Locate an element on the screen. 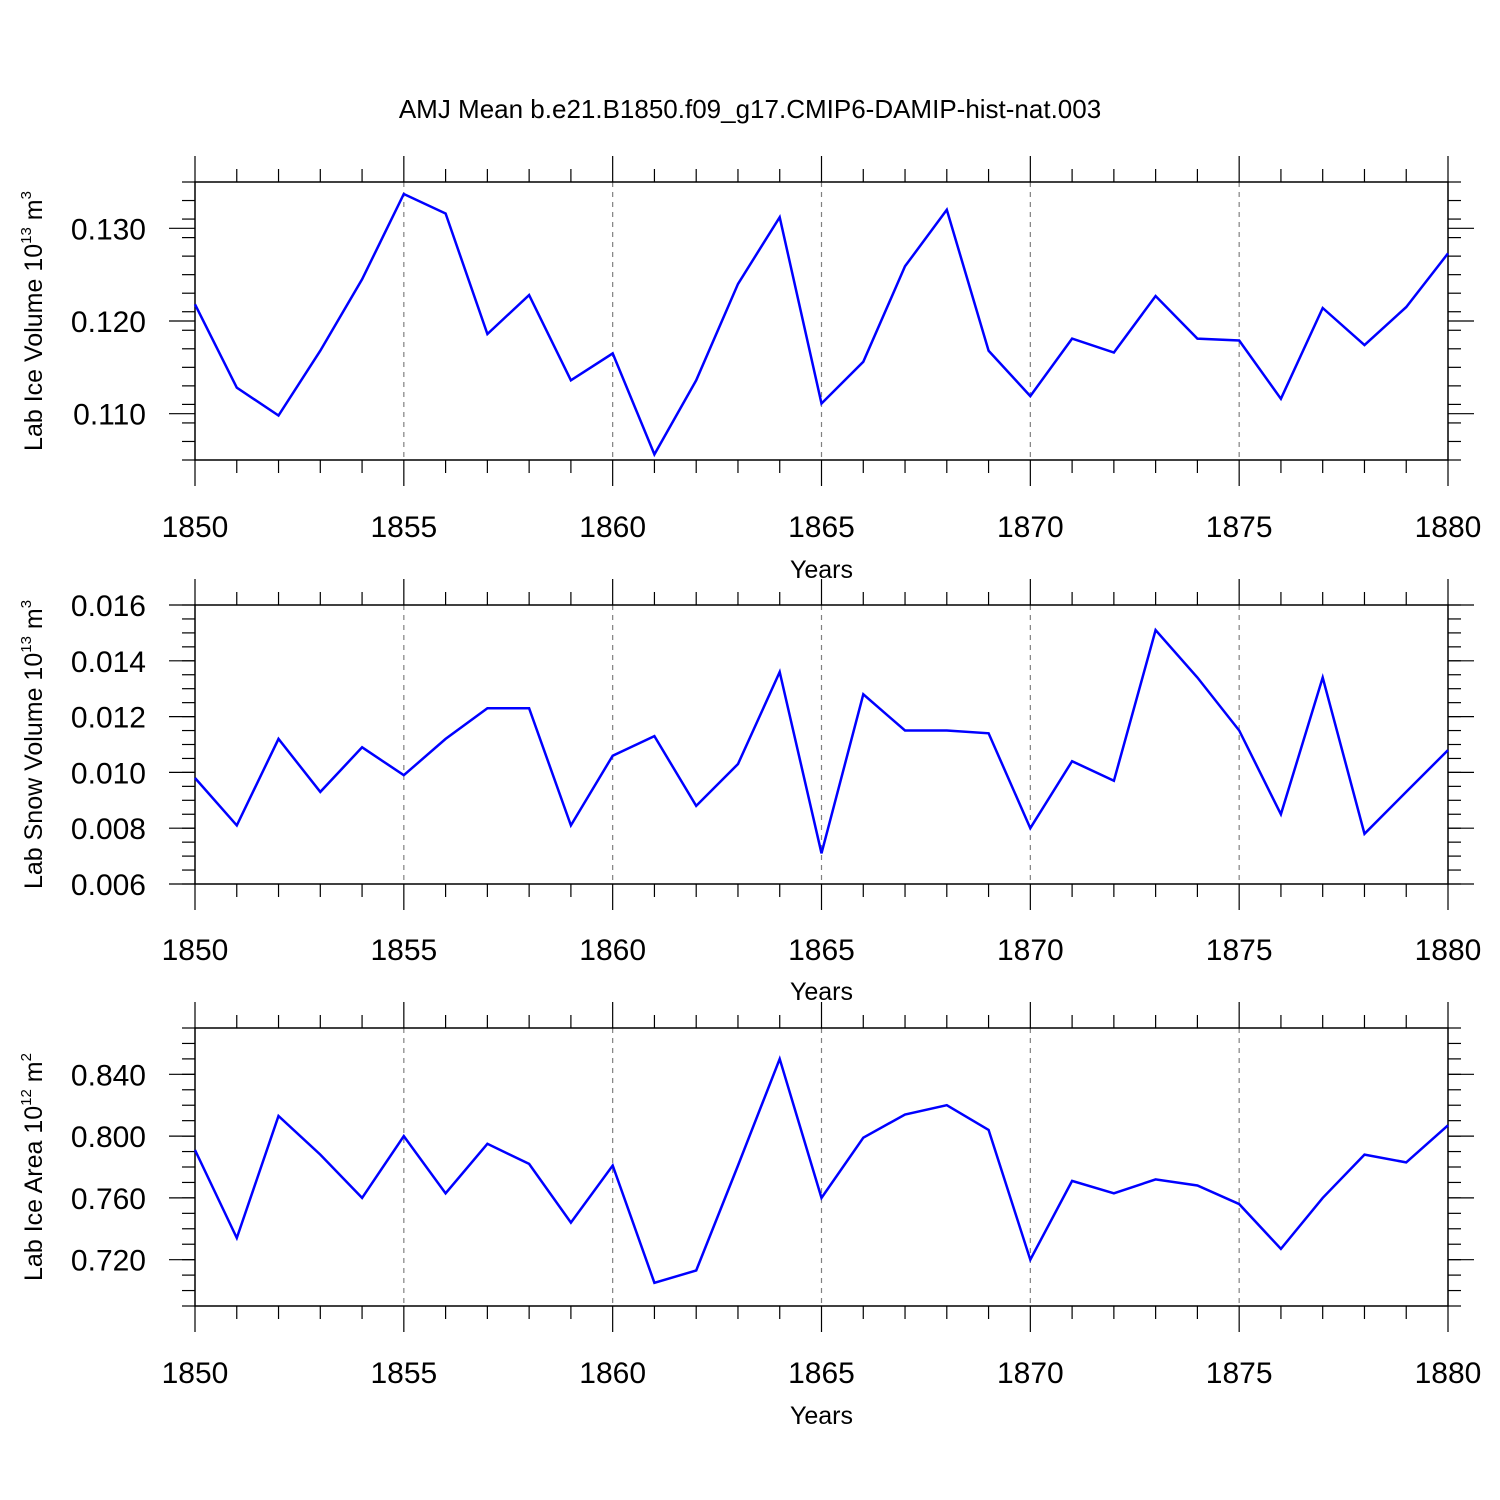 The image size is (1500, 1500). y-axis-title-text: Lab Snow Volume 10 is located at coordinates (34, 771).